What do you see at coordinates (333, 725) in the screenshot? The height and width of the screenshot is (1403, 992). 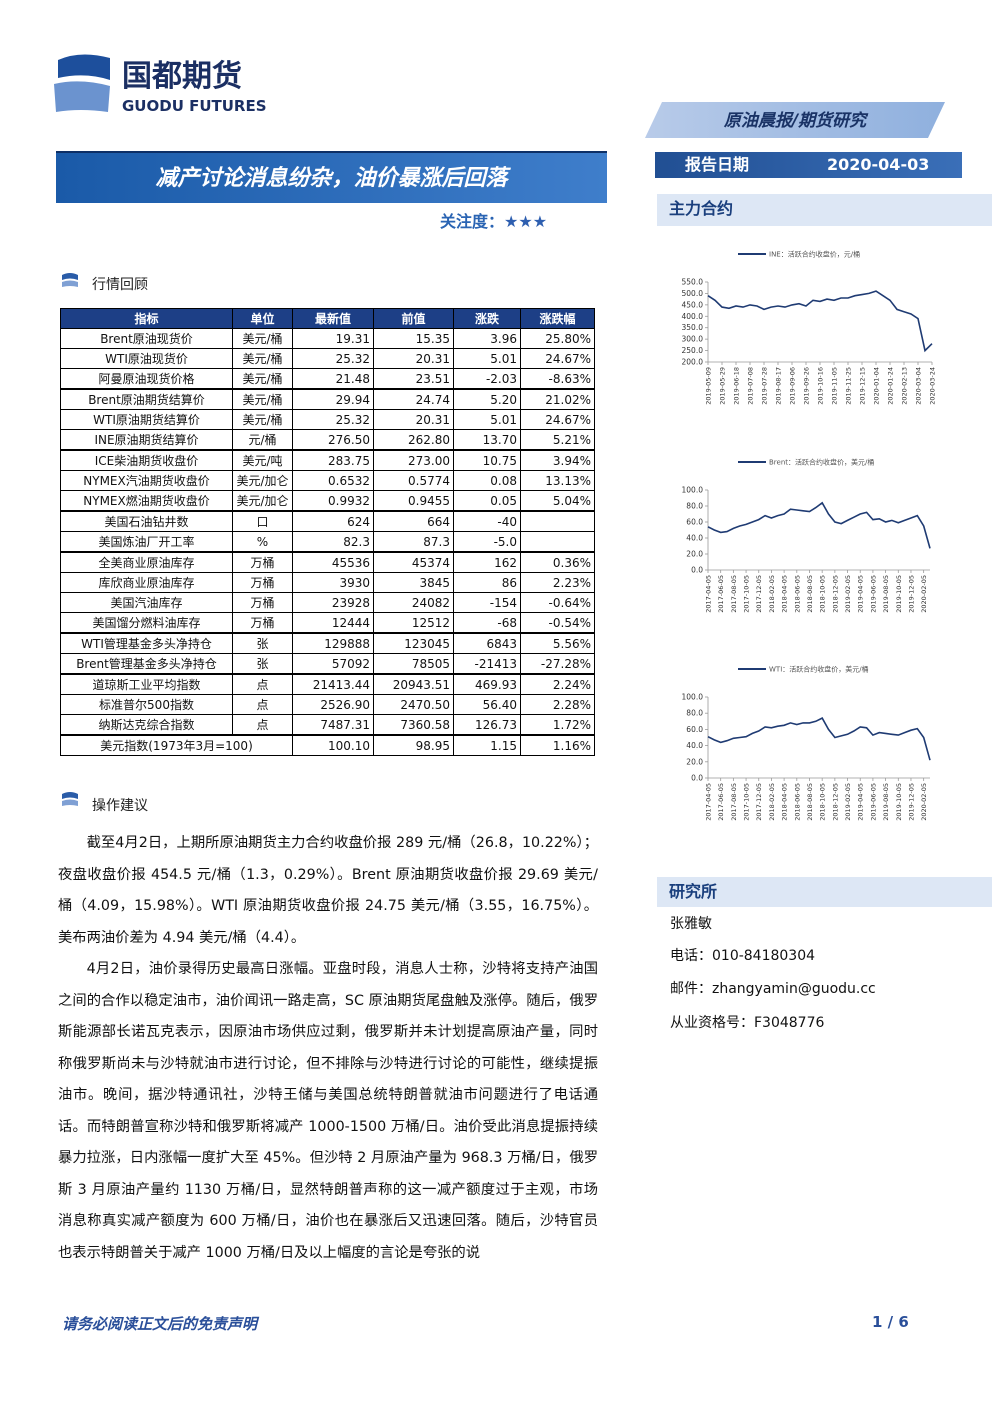 I see `table-cell: 7487.31` at bounding box center [333, 725].